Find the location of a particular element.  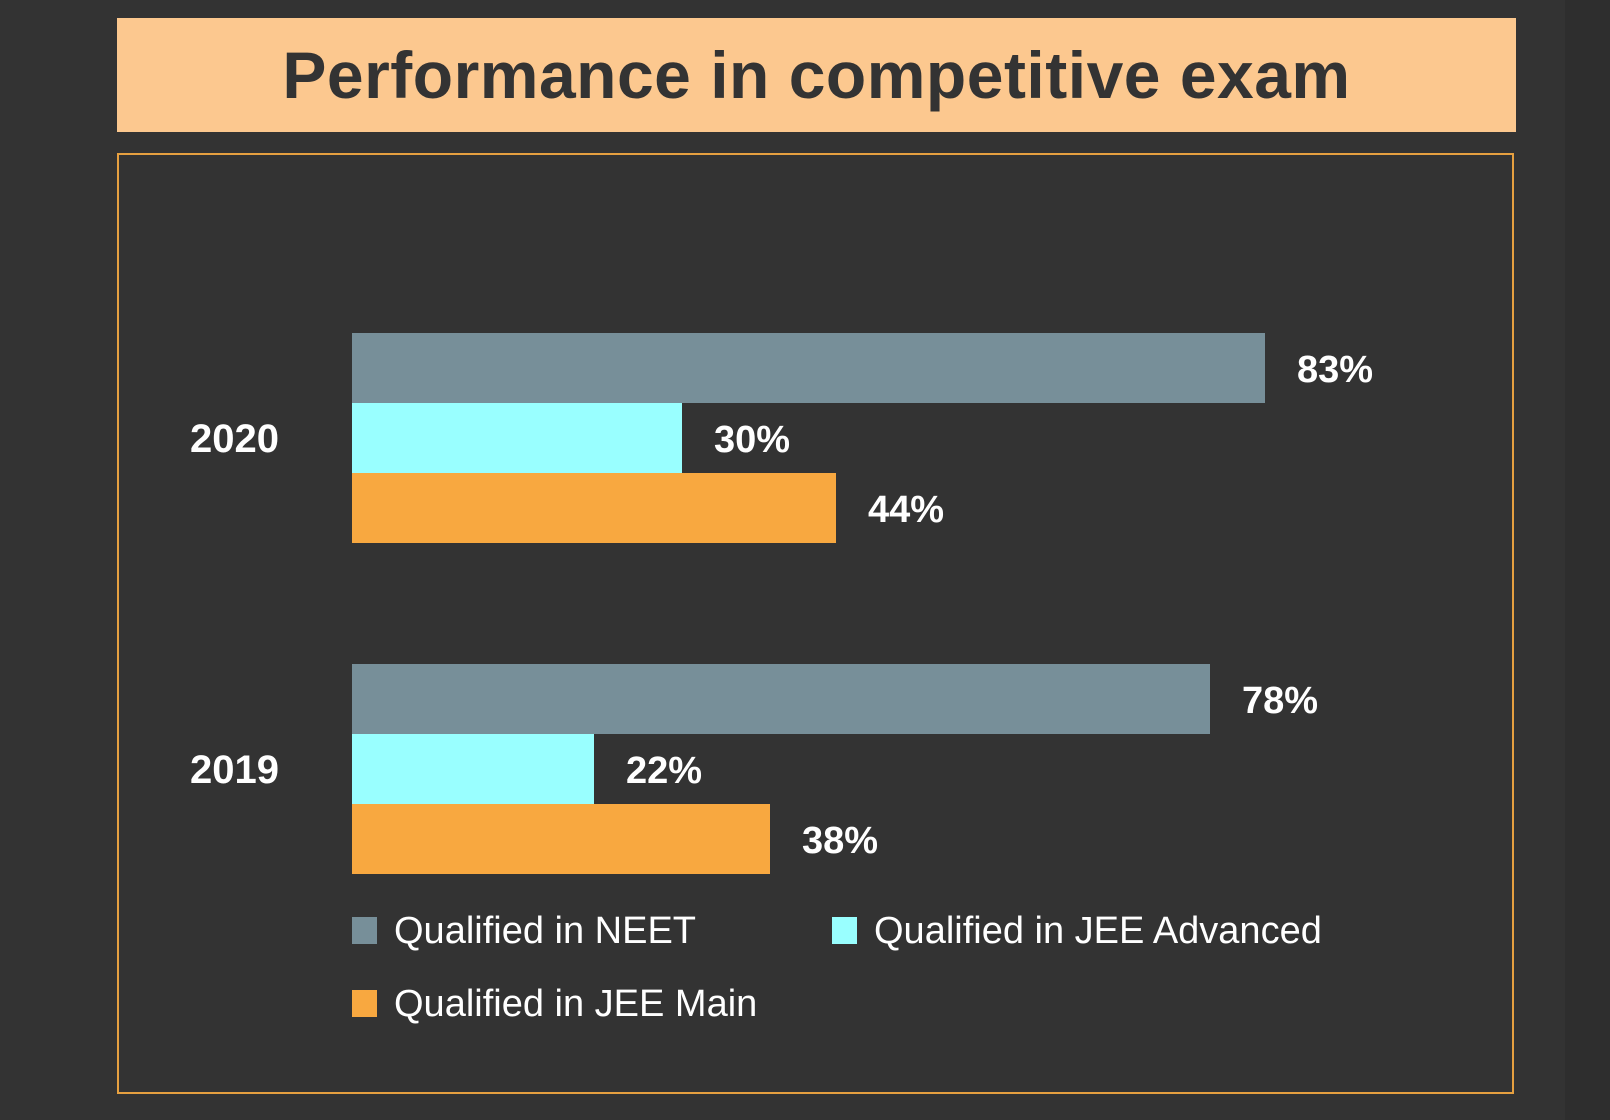

chart-title: Performance in competitive exam is located at coordinates (816, 75).